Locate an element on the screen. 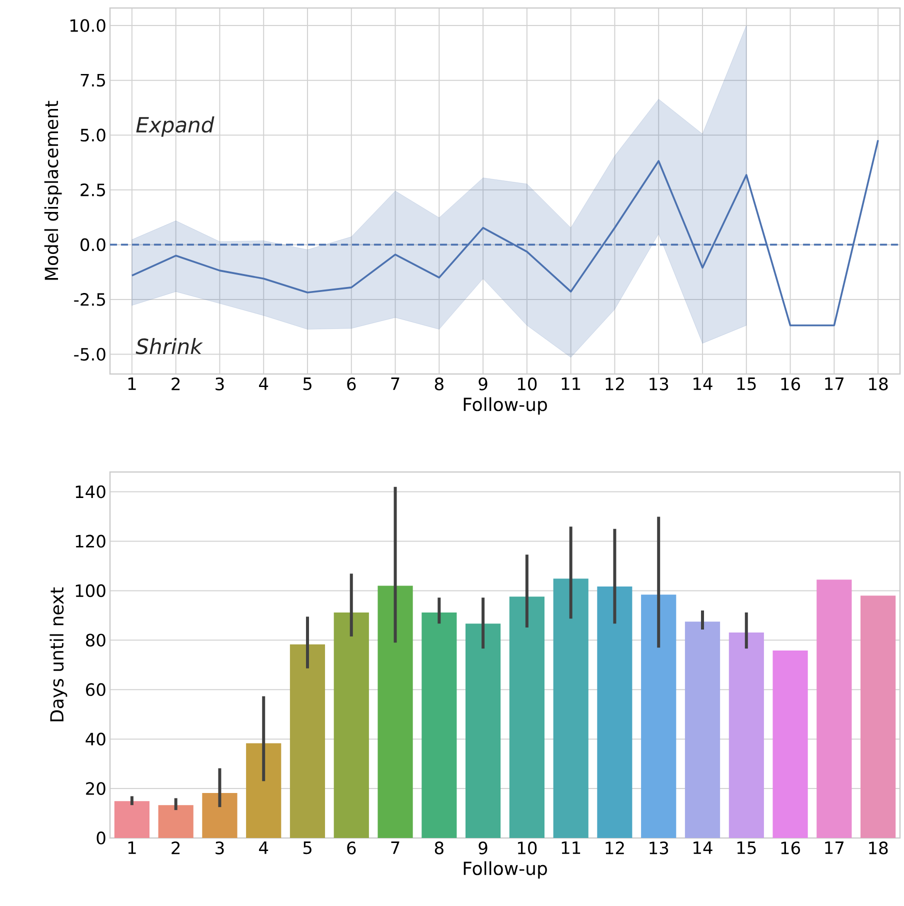 This screenshot has height=906, width=904. y-tick-label: 120 is located at coordinates (91, 541).